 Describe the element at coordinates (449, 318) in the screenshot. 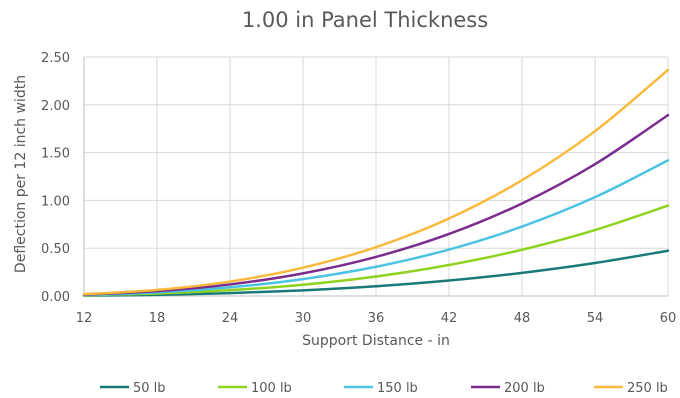

I see `x-tick-label: 42` at that location.